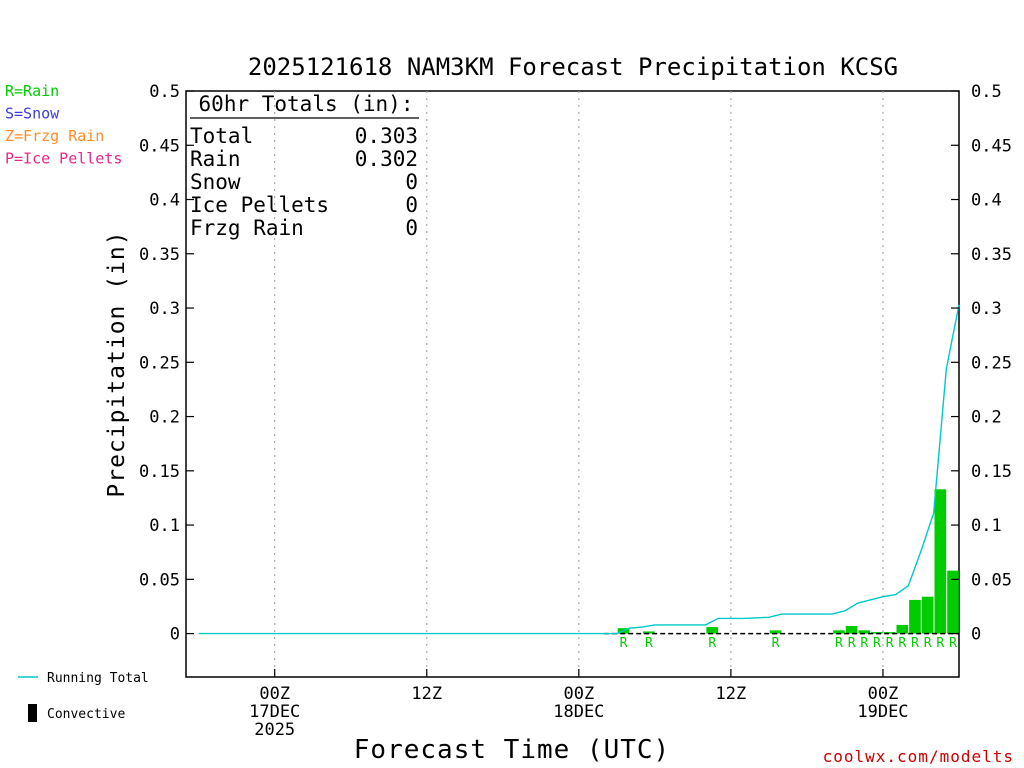 The height and width of the screenshot is (768, 1024). I want to click on y-tick-label-left: 0, so click(175, 635).